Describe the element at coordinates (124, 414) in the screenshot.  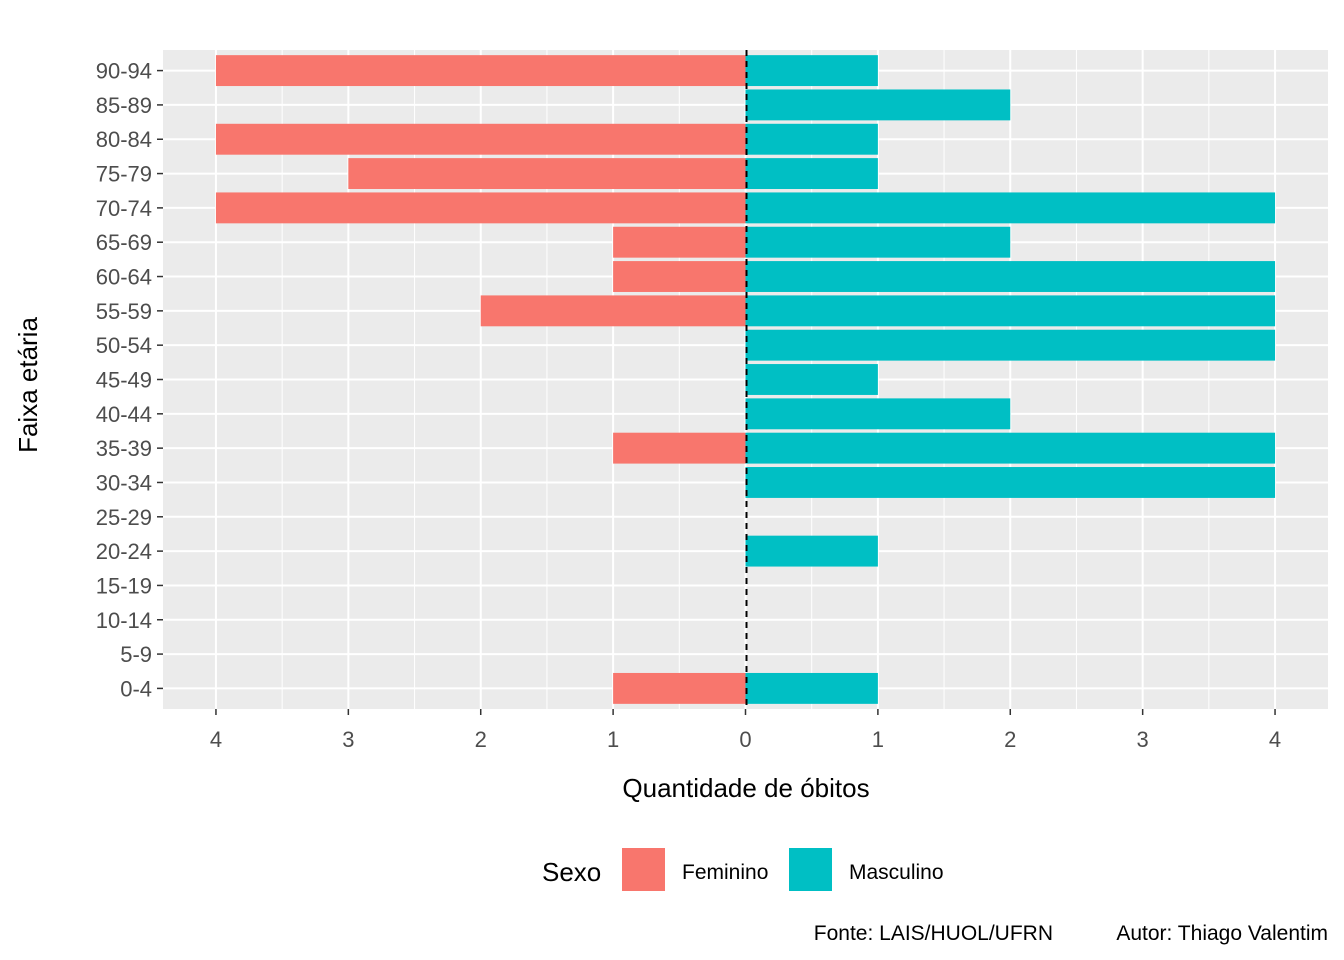
I see `y-tick-label: 40-44` at that location.